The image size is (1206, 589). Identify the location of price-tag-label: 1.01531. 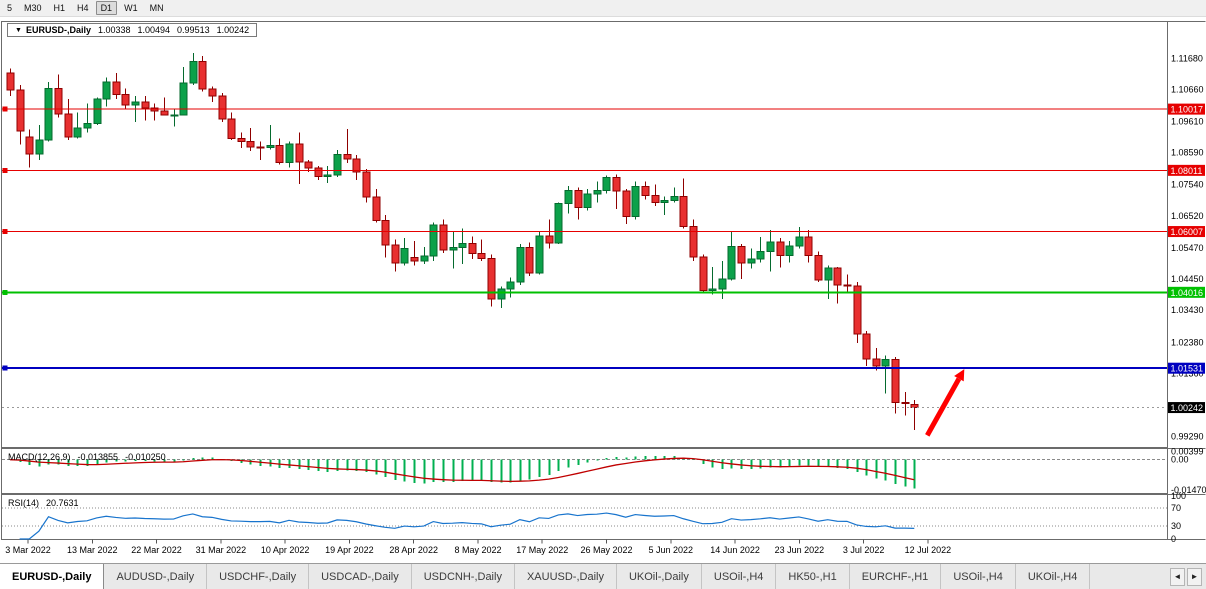
(1187, 369).